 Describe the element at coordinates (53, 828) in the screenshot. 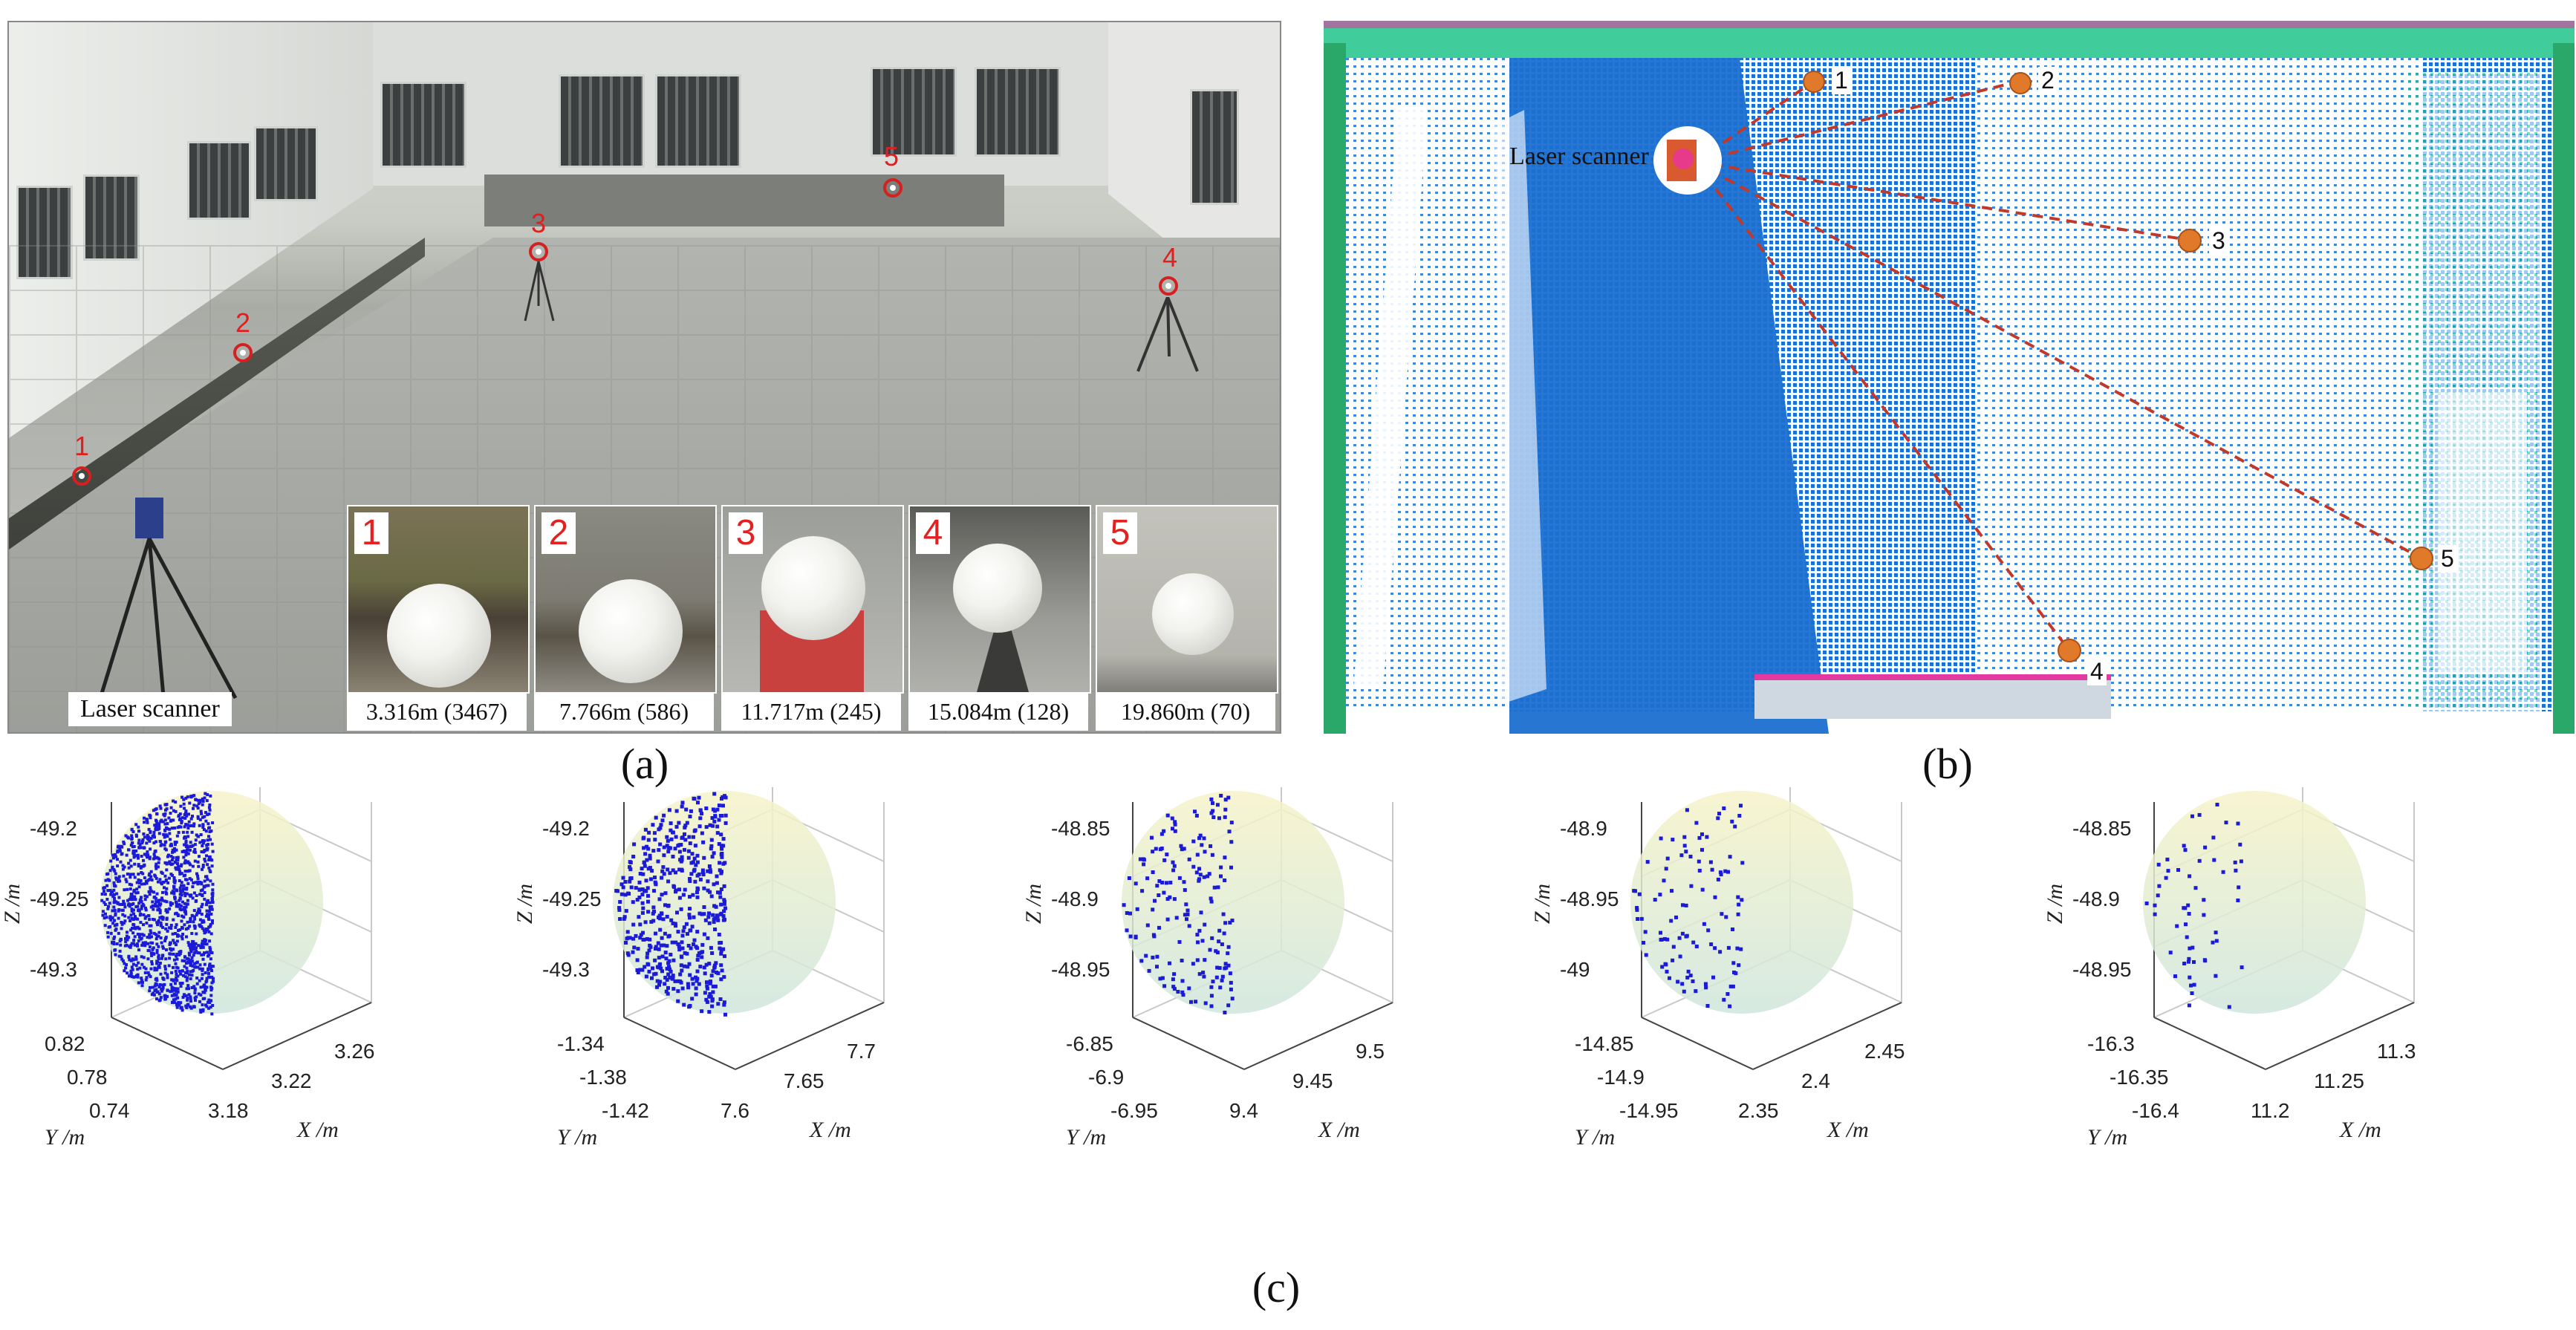

I see `z-tick: -49.2` at that location.